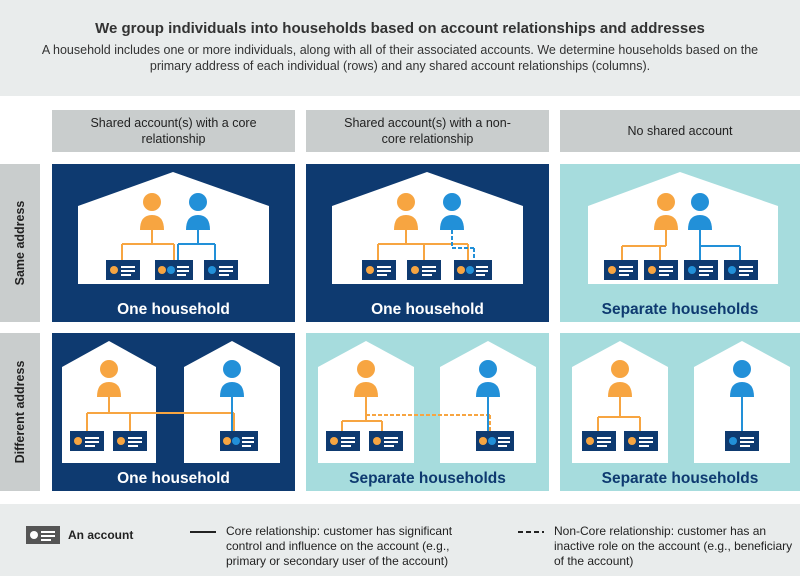  I want to click on solid-line-icon, so click(203, 532).